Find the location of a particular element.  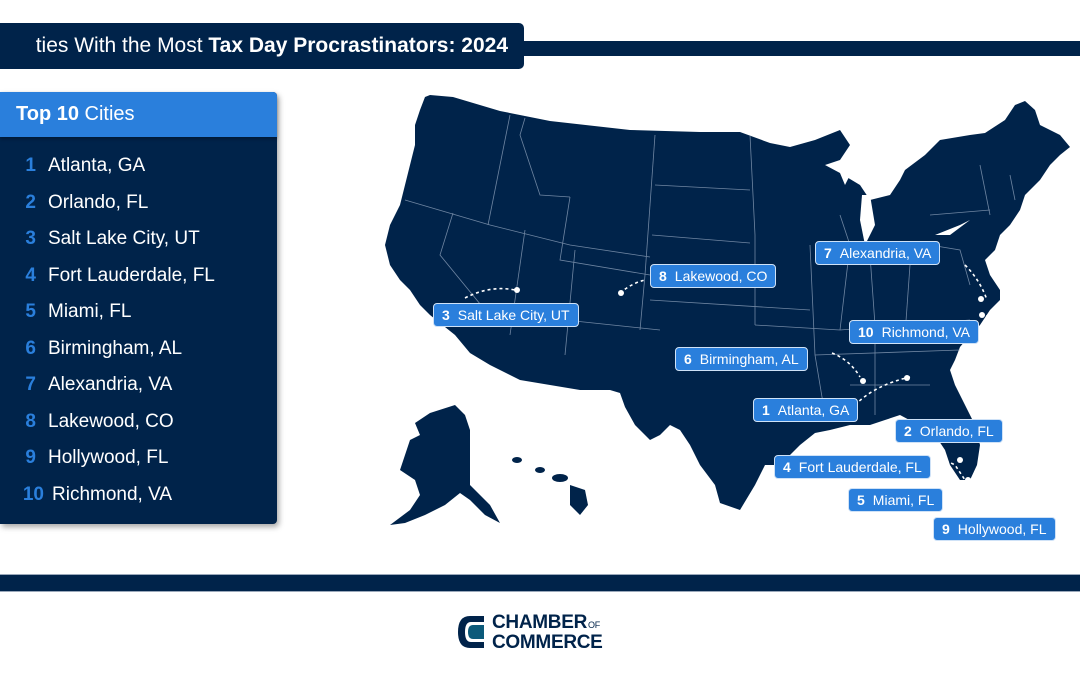

panel-heading: Top 10 Cities is located at coordinates (138, 114).